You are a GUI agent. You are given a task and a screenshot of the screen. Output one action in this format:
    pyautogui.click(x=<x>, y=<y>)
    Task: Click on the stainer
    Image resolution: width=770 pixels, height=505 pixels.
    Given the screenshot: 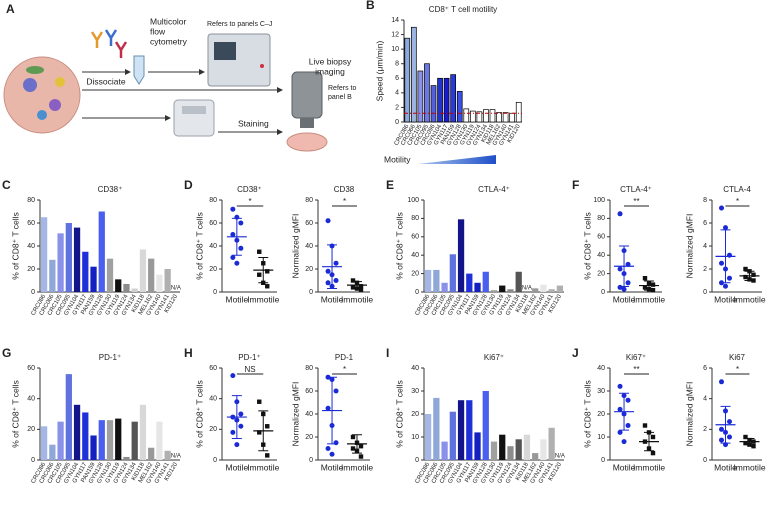 What is the action you would take?
    pyautogui.click(x=194, y=118)
    